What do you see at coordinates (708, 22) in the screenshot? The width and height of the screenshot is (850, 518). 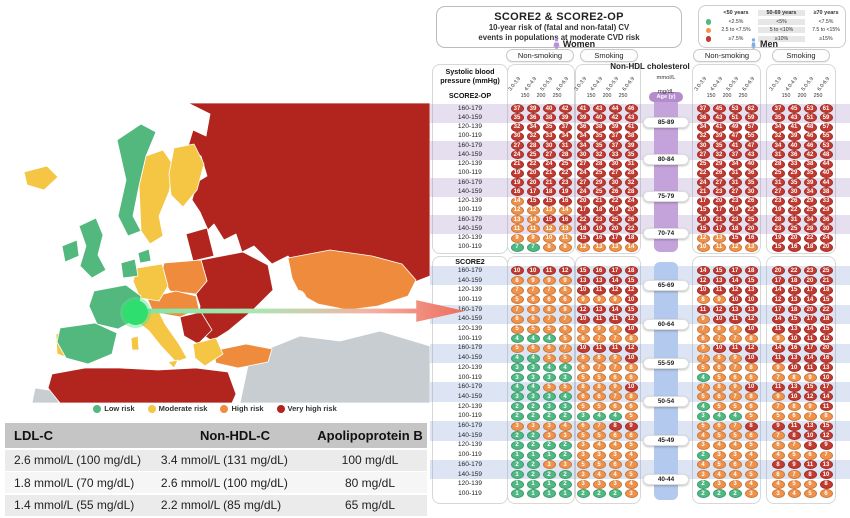 I see `low-risk-dot-icon` at bounding box center [708, 22].